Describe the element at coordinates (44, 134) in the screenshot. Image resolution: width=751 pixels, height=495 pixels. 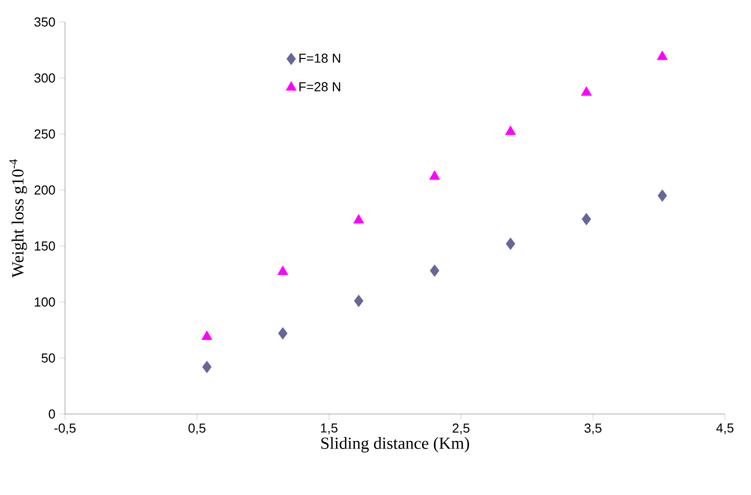
I see `y-tick-label: 250` at that location.